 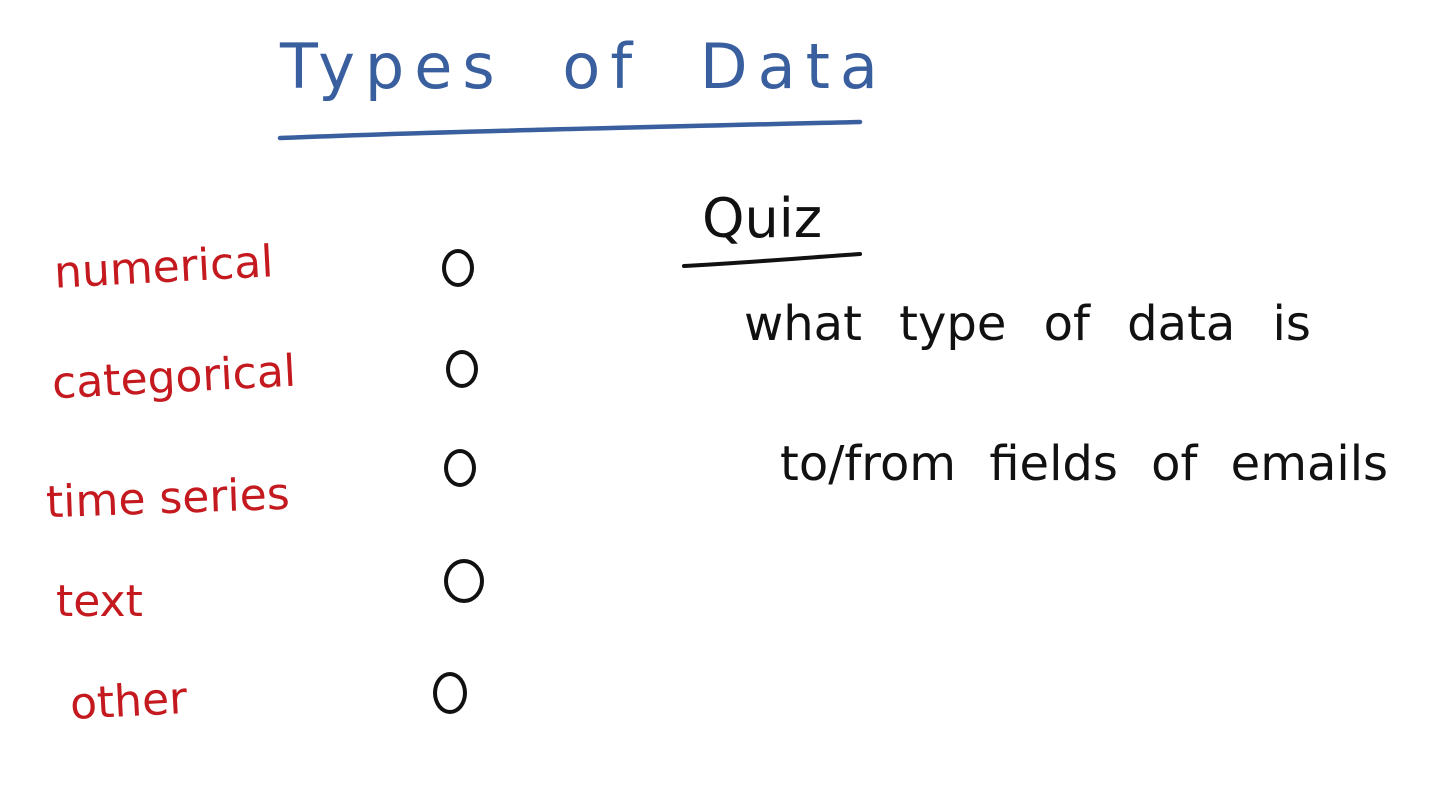 I want to click on radio-time-series, so click(x=460, y=468).